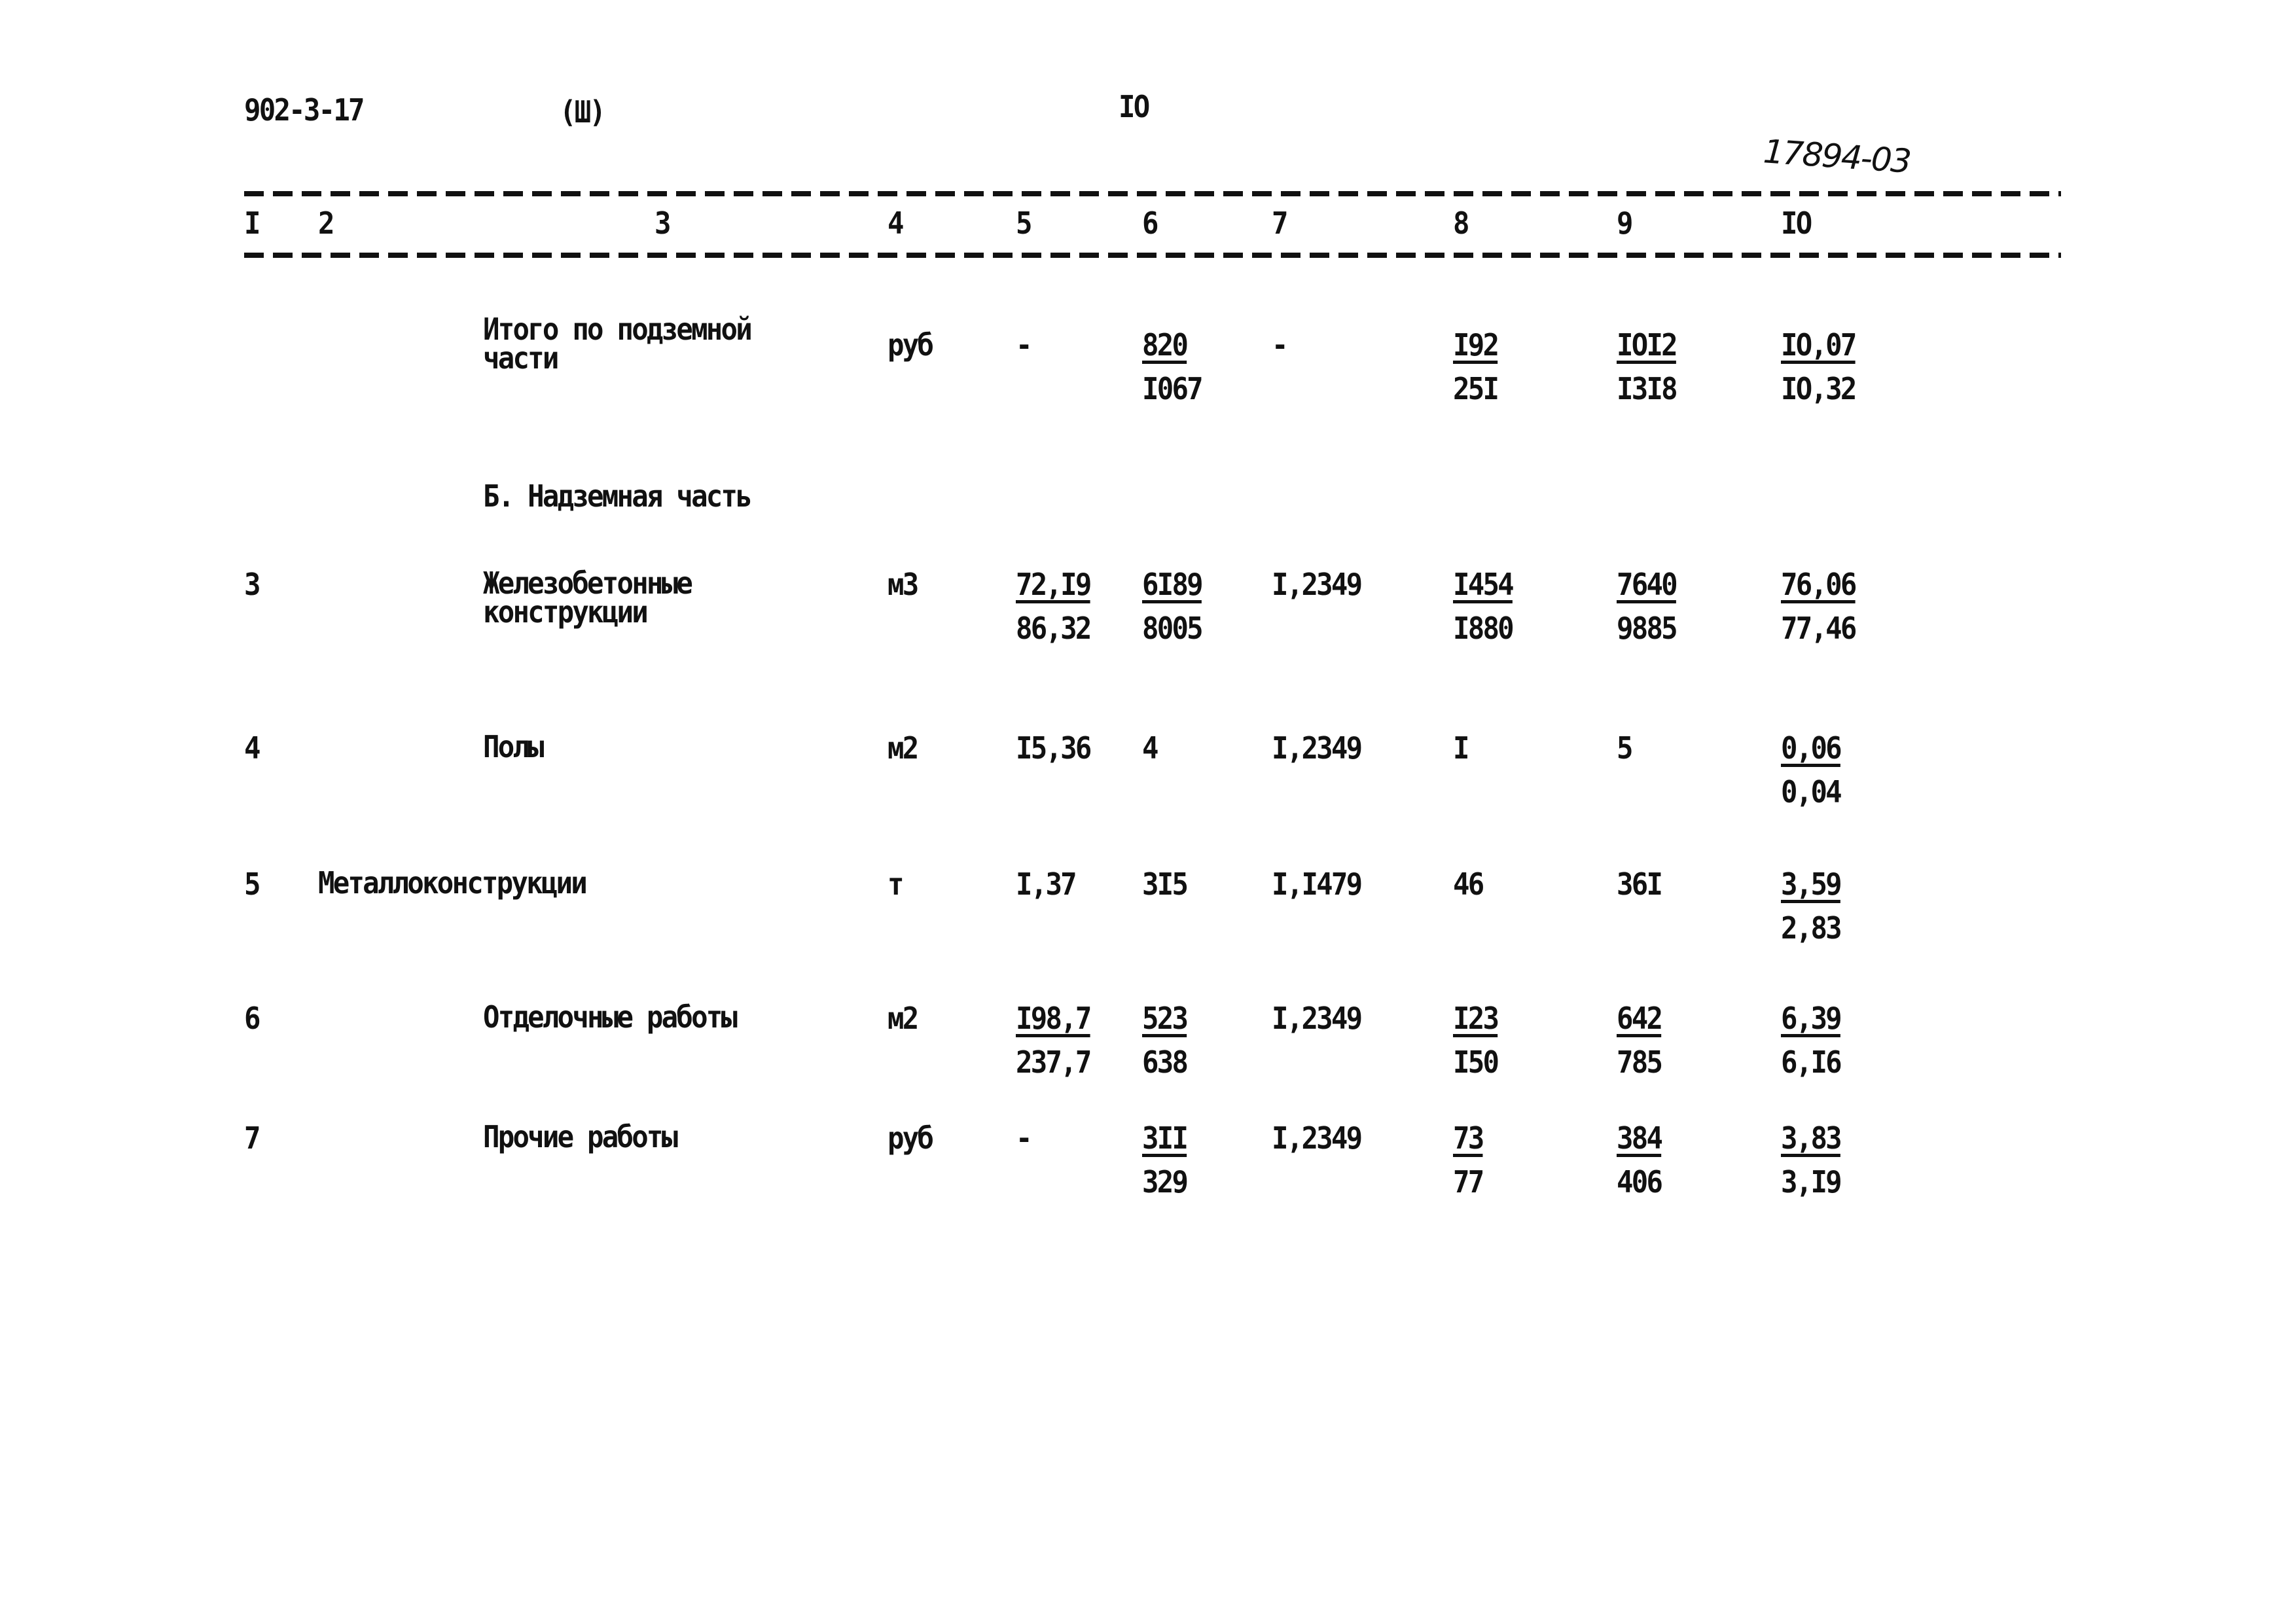 The height and width of the screenshot is (1623, 2296). Describe the element at coordinates (1024, 223) in the screenshot. I see `column-header-5: 5` at that location.